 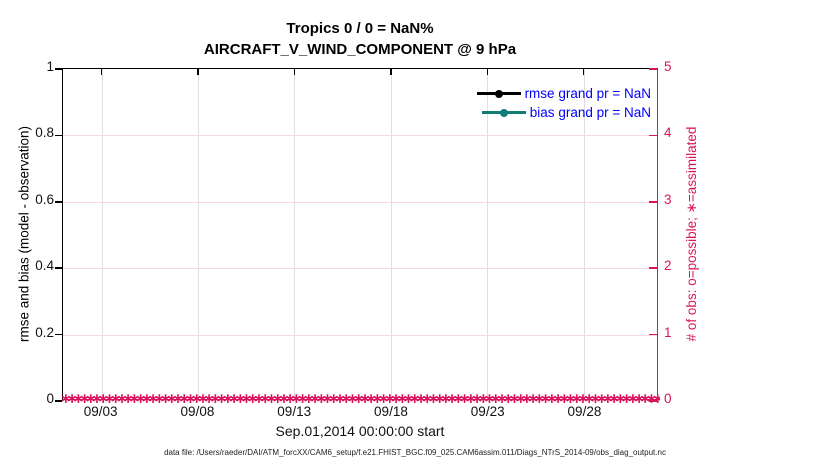 I want to click on legend-item-rmse: rmse grand pr = NaN, so click(x=563, y=93).